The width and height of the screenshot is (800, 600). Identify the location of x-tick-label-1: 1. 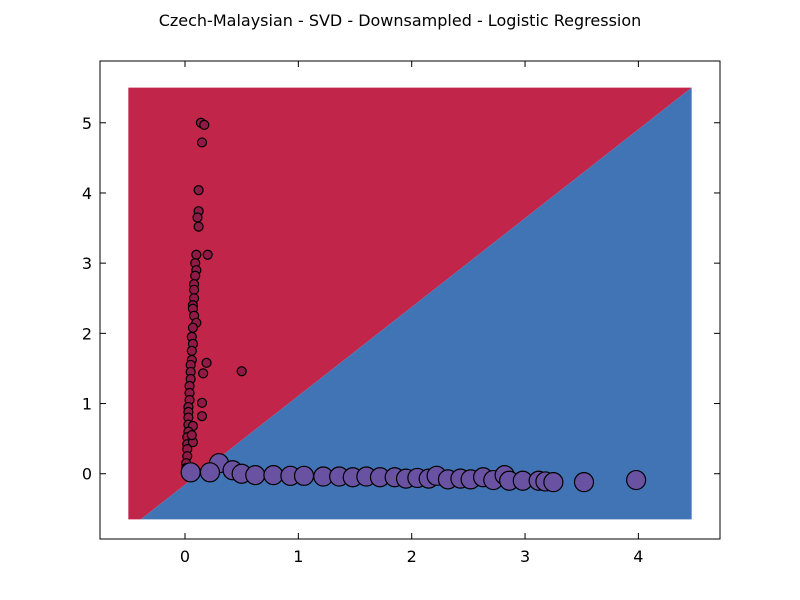
(298, 556).